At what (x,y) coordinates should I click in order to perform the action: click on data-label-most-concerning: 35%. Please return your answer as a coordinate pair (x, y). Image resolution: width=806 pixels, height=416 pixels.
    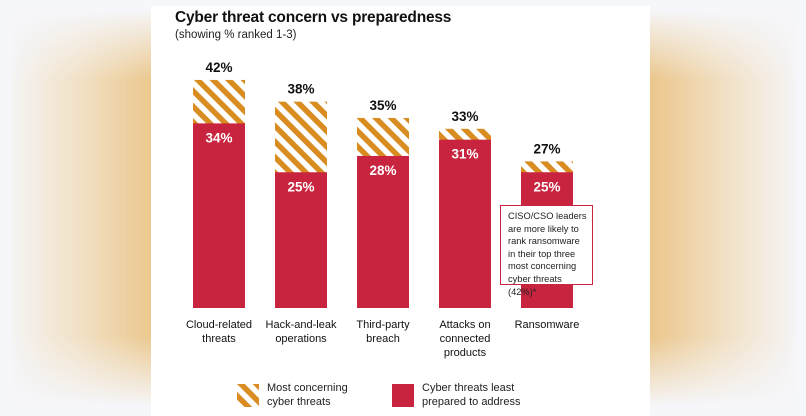
    Looking at the image, I should click on (382, 105).